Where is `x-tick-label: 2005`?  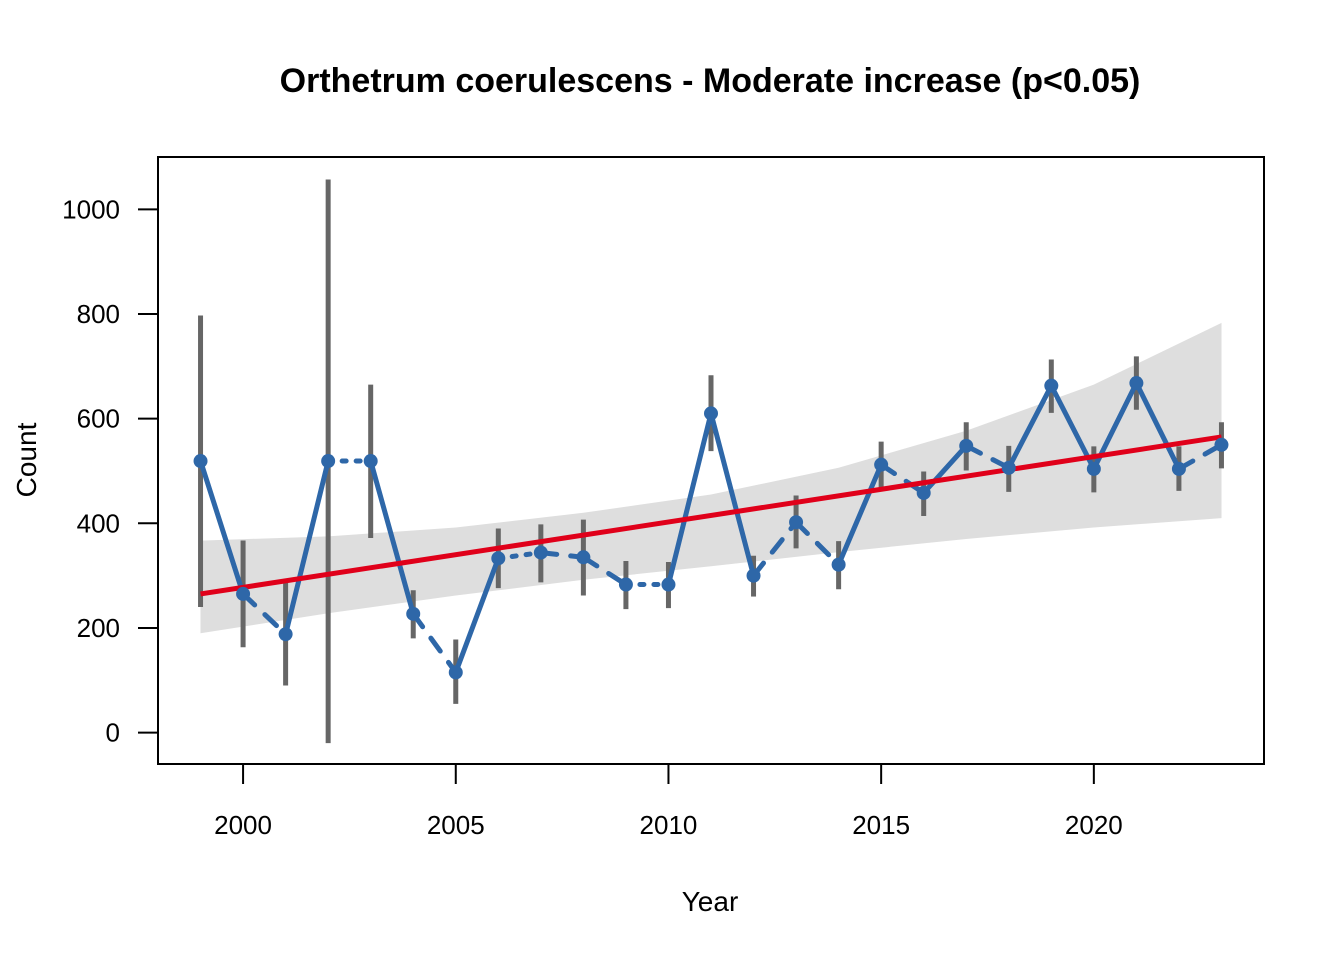
x-tick-label: 2005 is located at coordinates (456, 825).